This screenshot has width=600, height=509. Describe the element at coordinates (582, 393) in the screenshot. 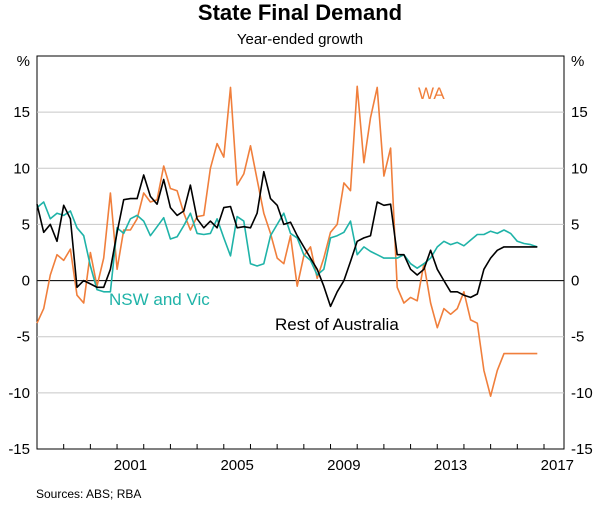

I see `y-tick-label-right: -10` at that location.